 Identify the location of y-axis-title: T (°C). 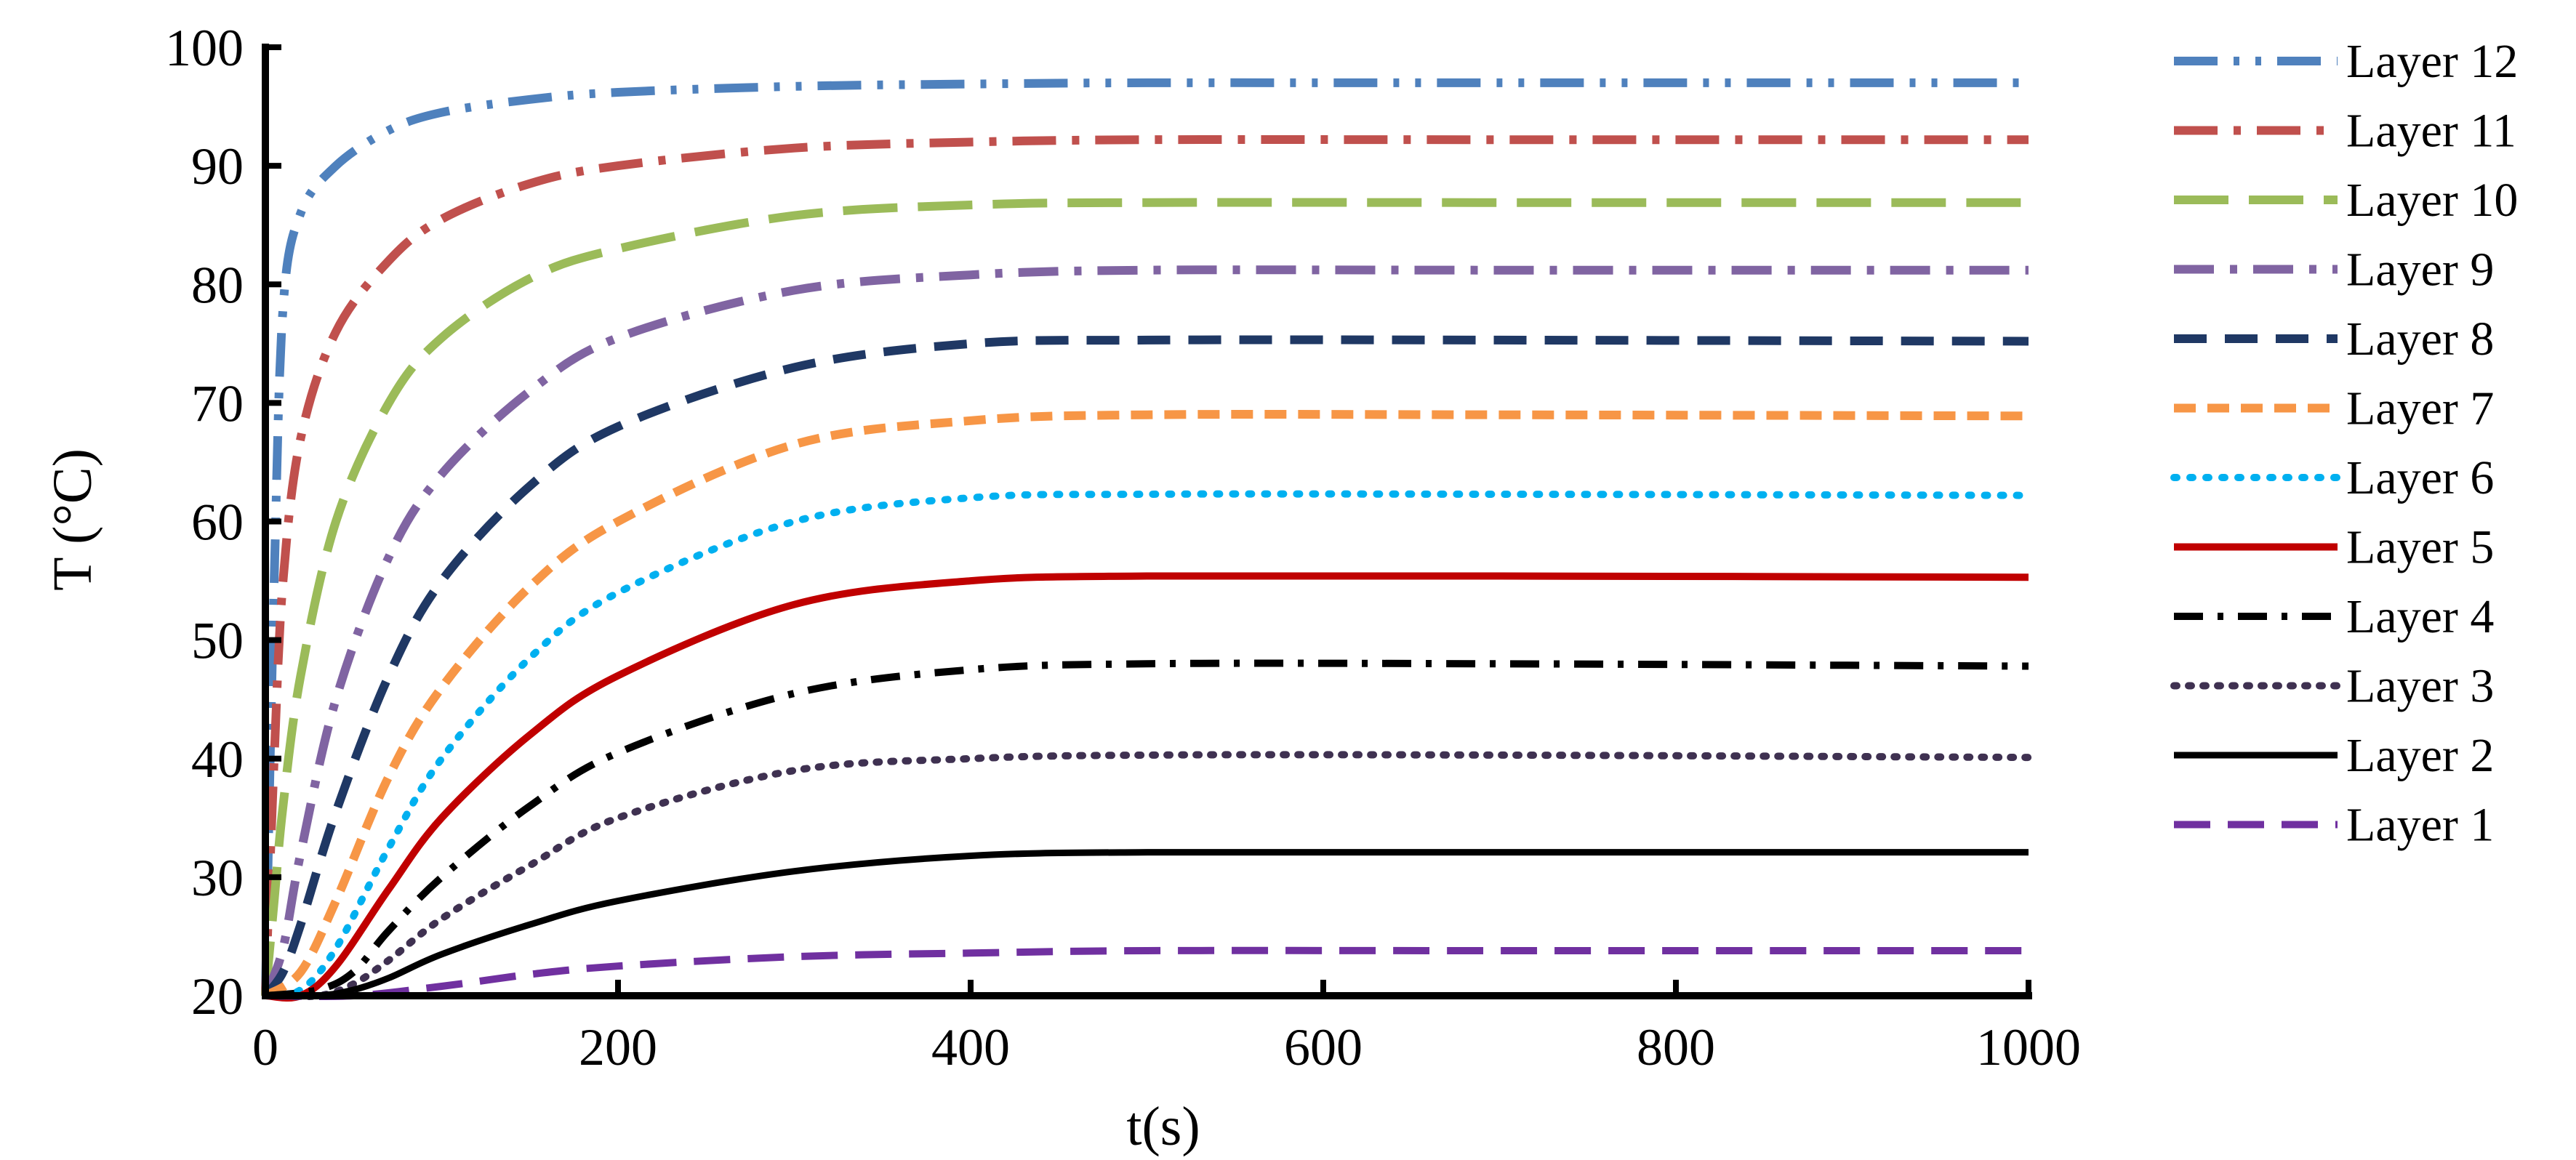
(72, 519).